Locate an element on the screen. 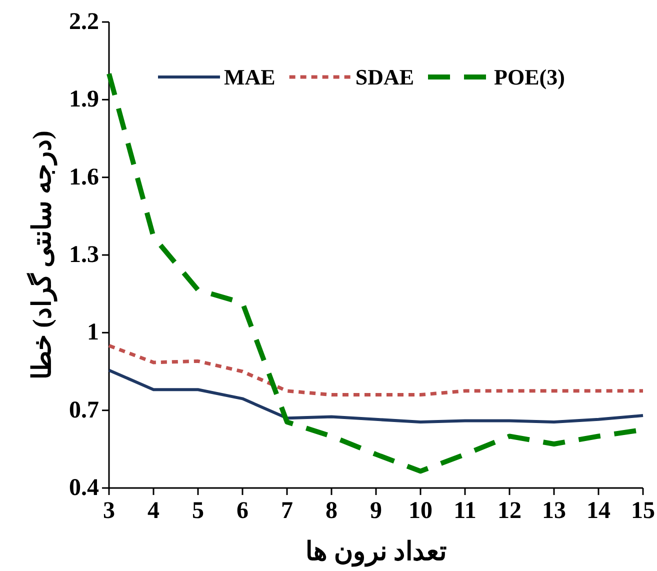 The width and height of the screenshot is (657, 571). y-tick-label: 1.6 is located at coordinates (84, 177).